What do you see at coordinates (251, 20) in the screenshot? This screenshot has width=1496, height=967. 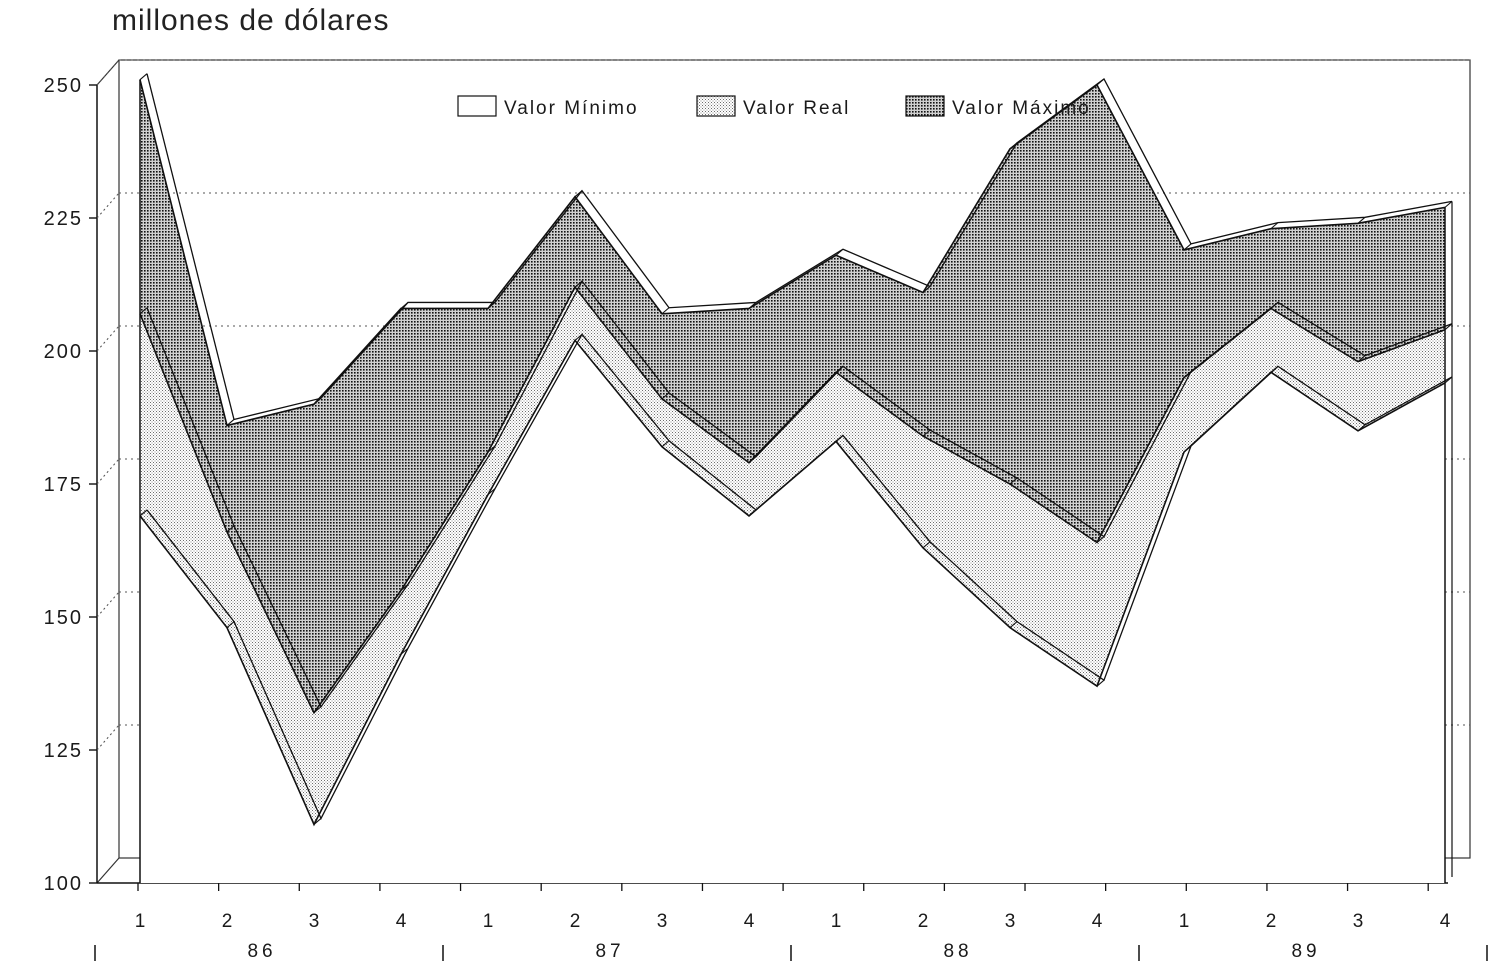 I see `chart-title: millones de dólares` at bounding box center [251, 20].